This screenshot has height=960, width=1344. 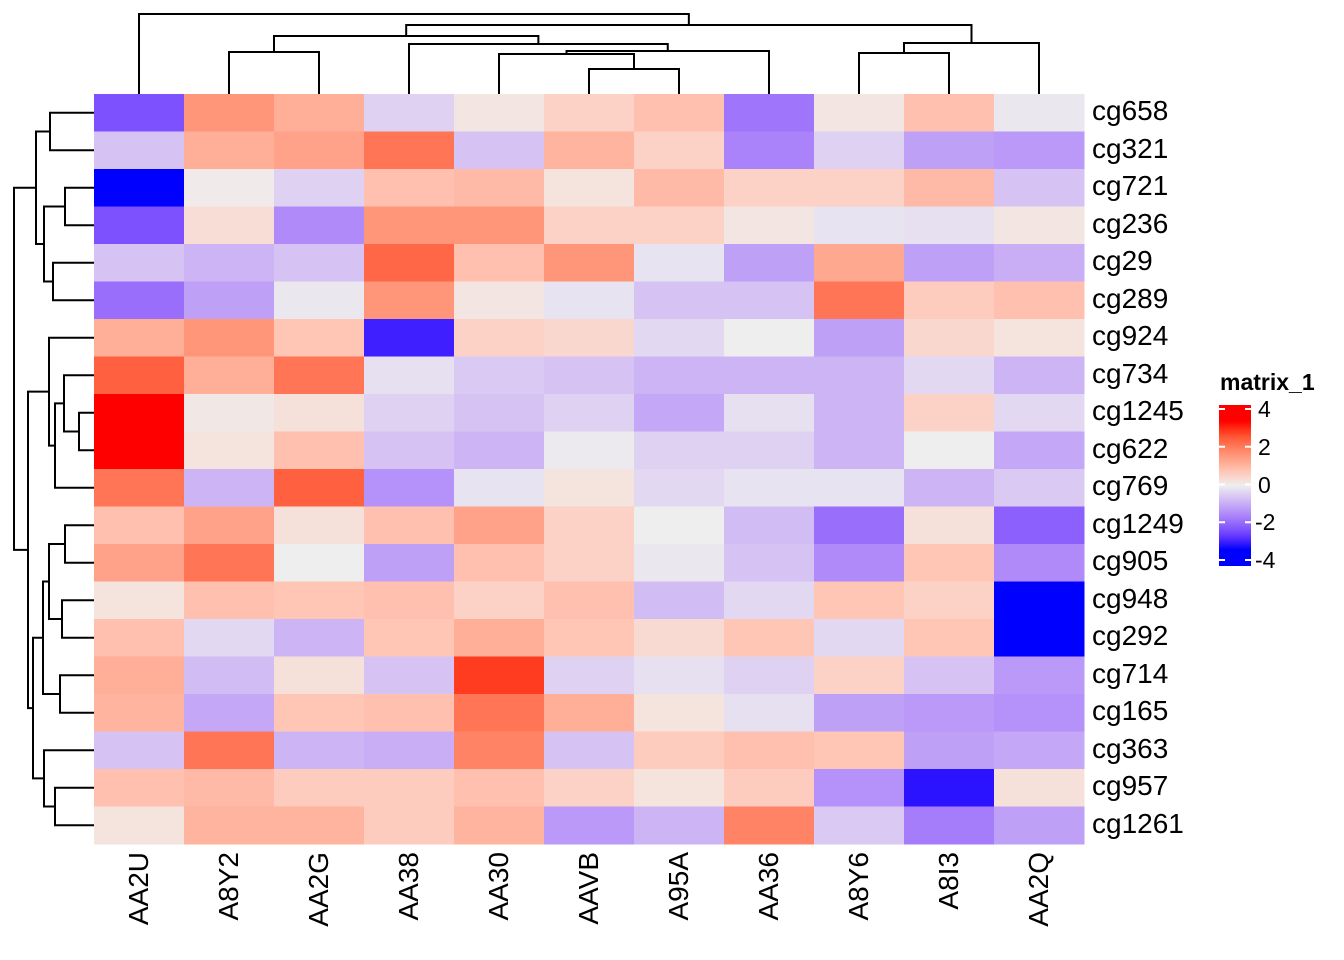 I want to click on heatmap-cell-cg165-AA2G, so click(x=319, y=713).